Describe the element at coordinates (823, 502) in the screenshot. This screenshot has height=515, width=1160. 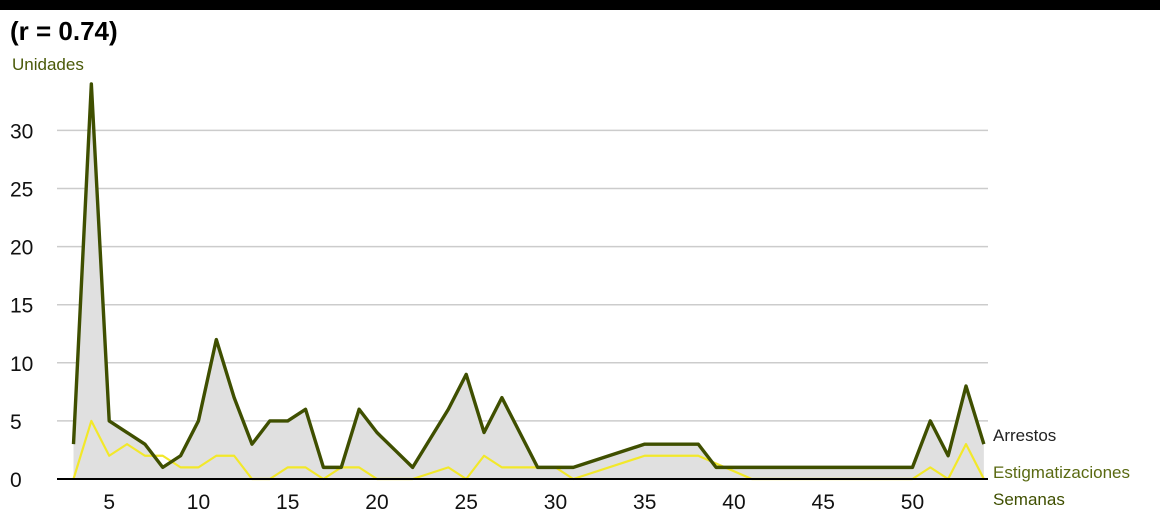
I see `x-tick-label: 45` at that location.